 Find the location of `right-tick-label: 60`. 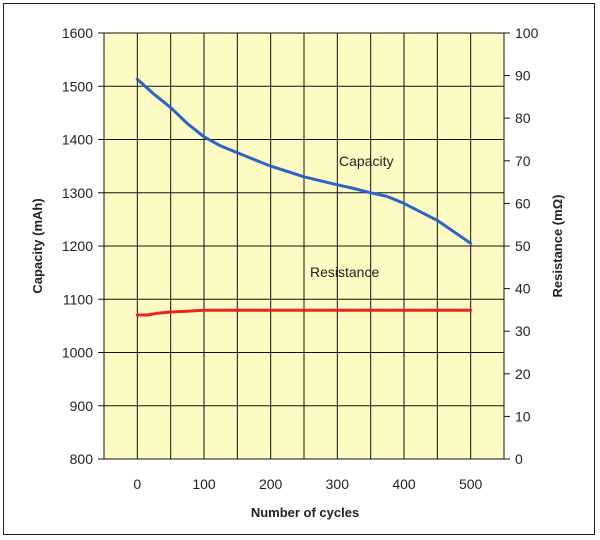

right-tick-label: 60 is located at coordinates (523, 203).